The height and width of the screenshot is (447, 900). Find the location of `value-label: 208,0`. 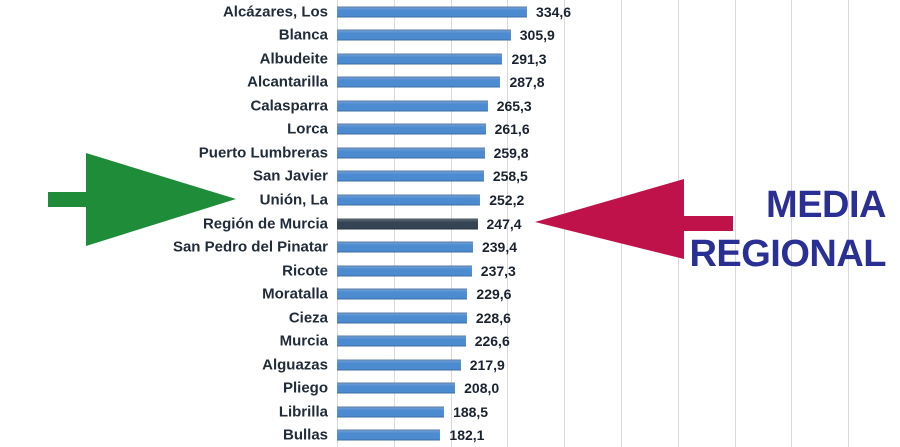

value-label: 208,0 is located at coordinates (482, 388).